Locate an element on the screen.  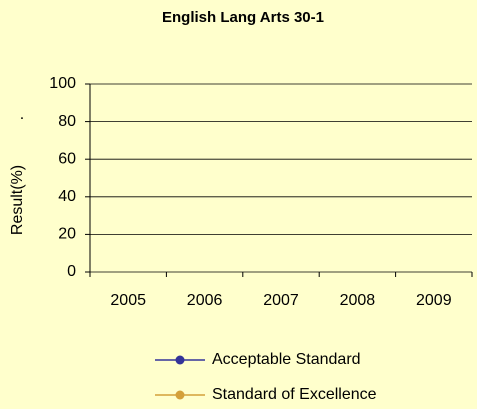
x-tick-label: 2008 is located at coordinates (358, 300).